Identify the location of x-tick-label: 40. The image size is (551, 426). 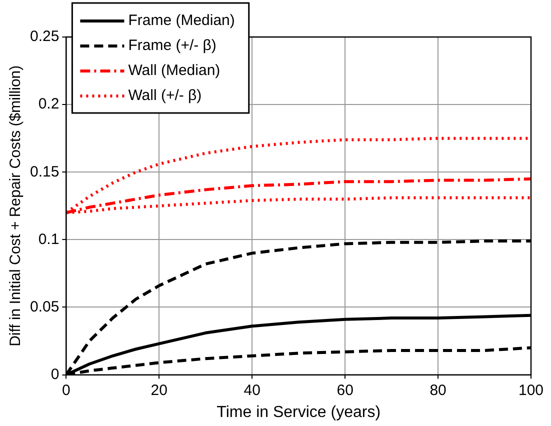
(252, 390).